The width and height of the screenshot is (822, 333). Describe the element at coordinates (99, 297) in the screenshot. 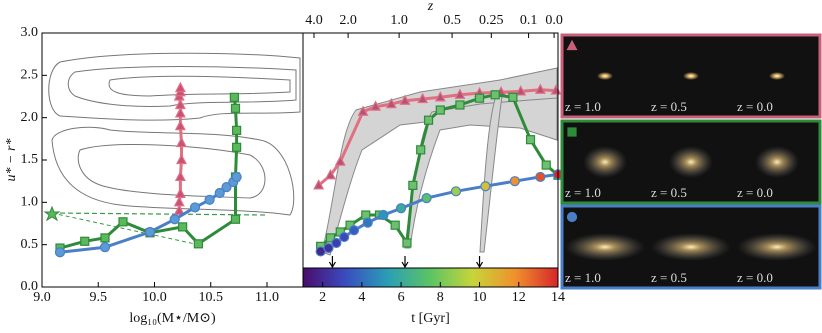

I see `x-tick-label: 9.5` at that location.